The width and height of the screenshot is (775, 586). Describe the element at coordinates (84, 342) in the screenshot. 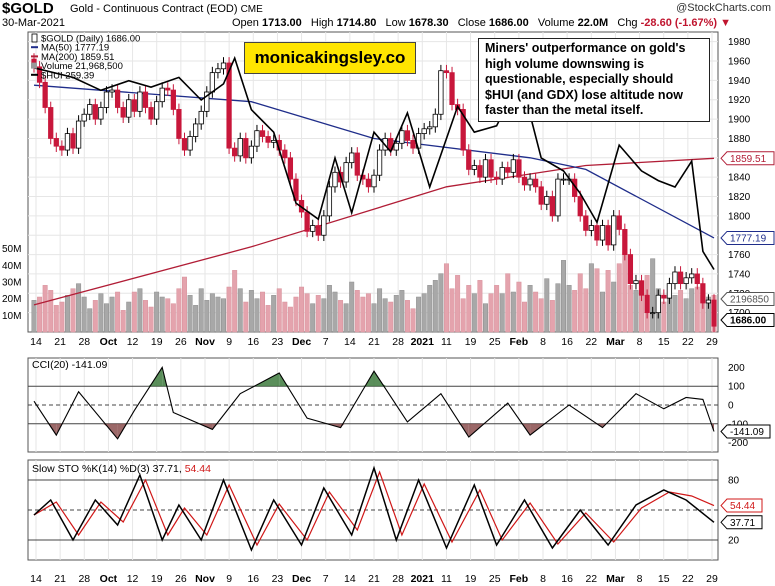

I see `x-tick-label: 28` at that location.